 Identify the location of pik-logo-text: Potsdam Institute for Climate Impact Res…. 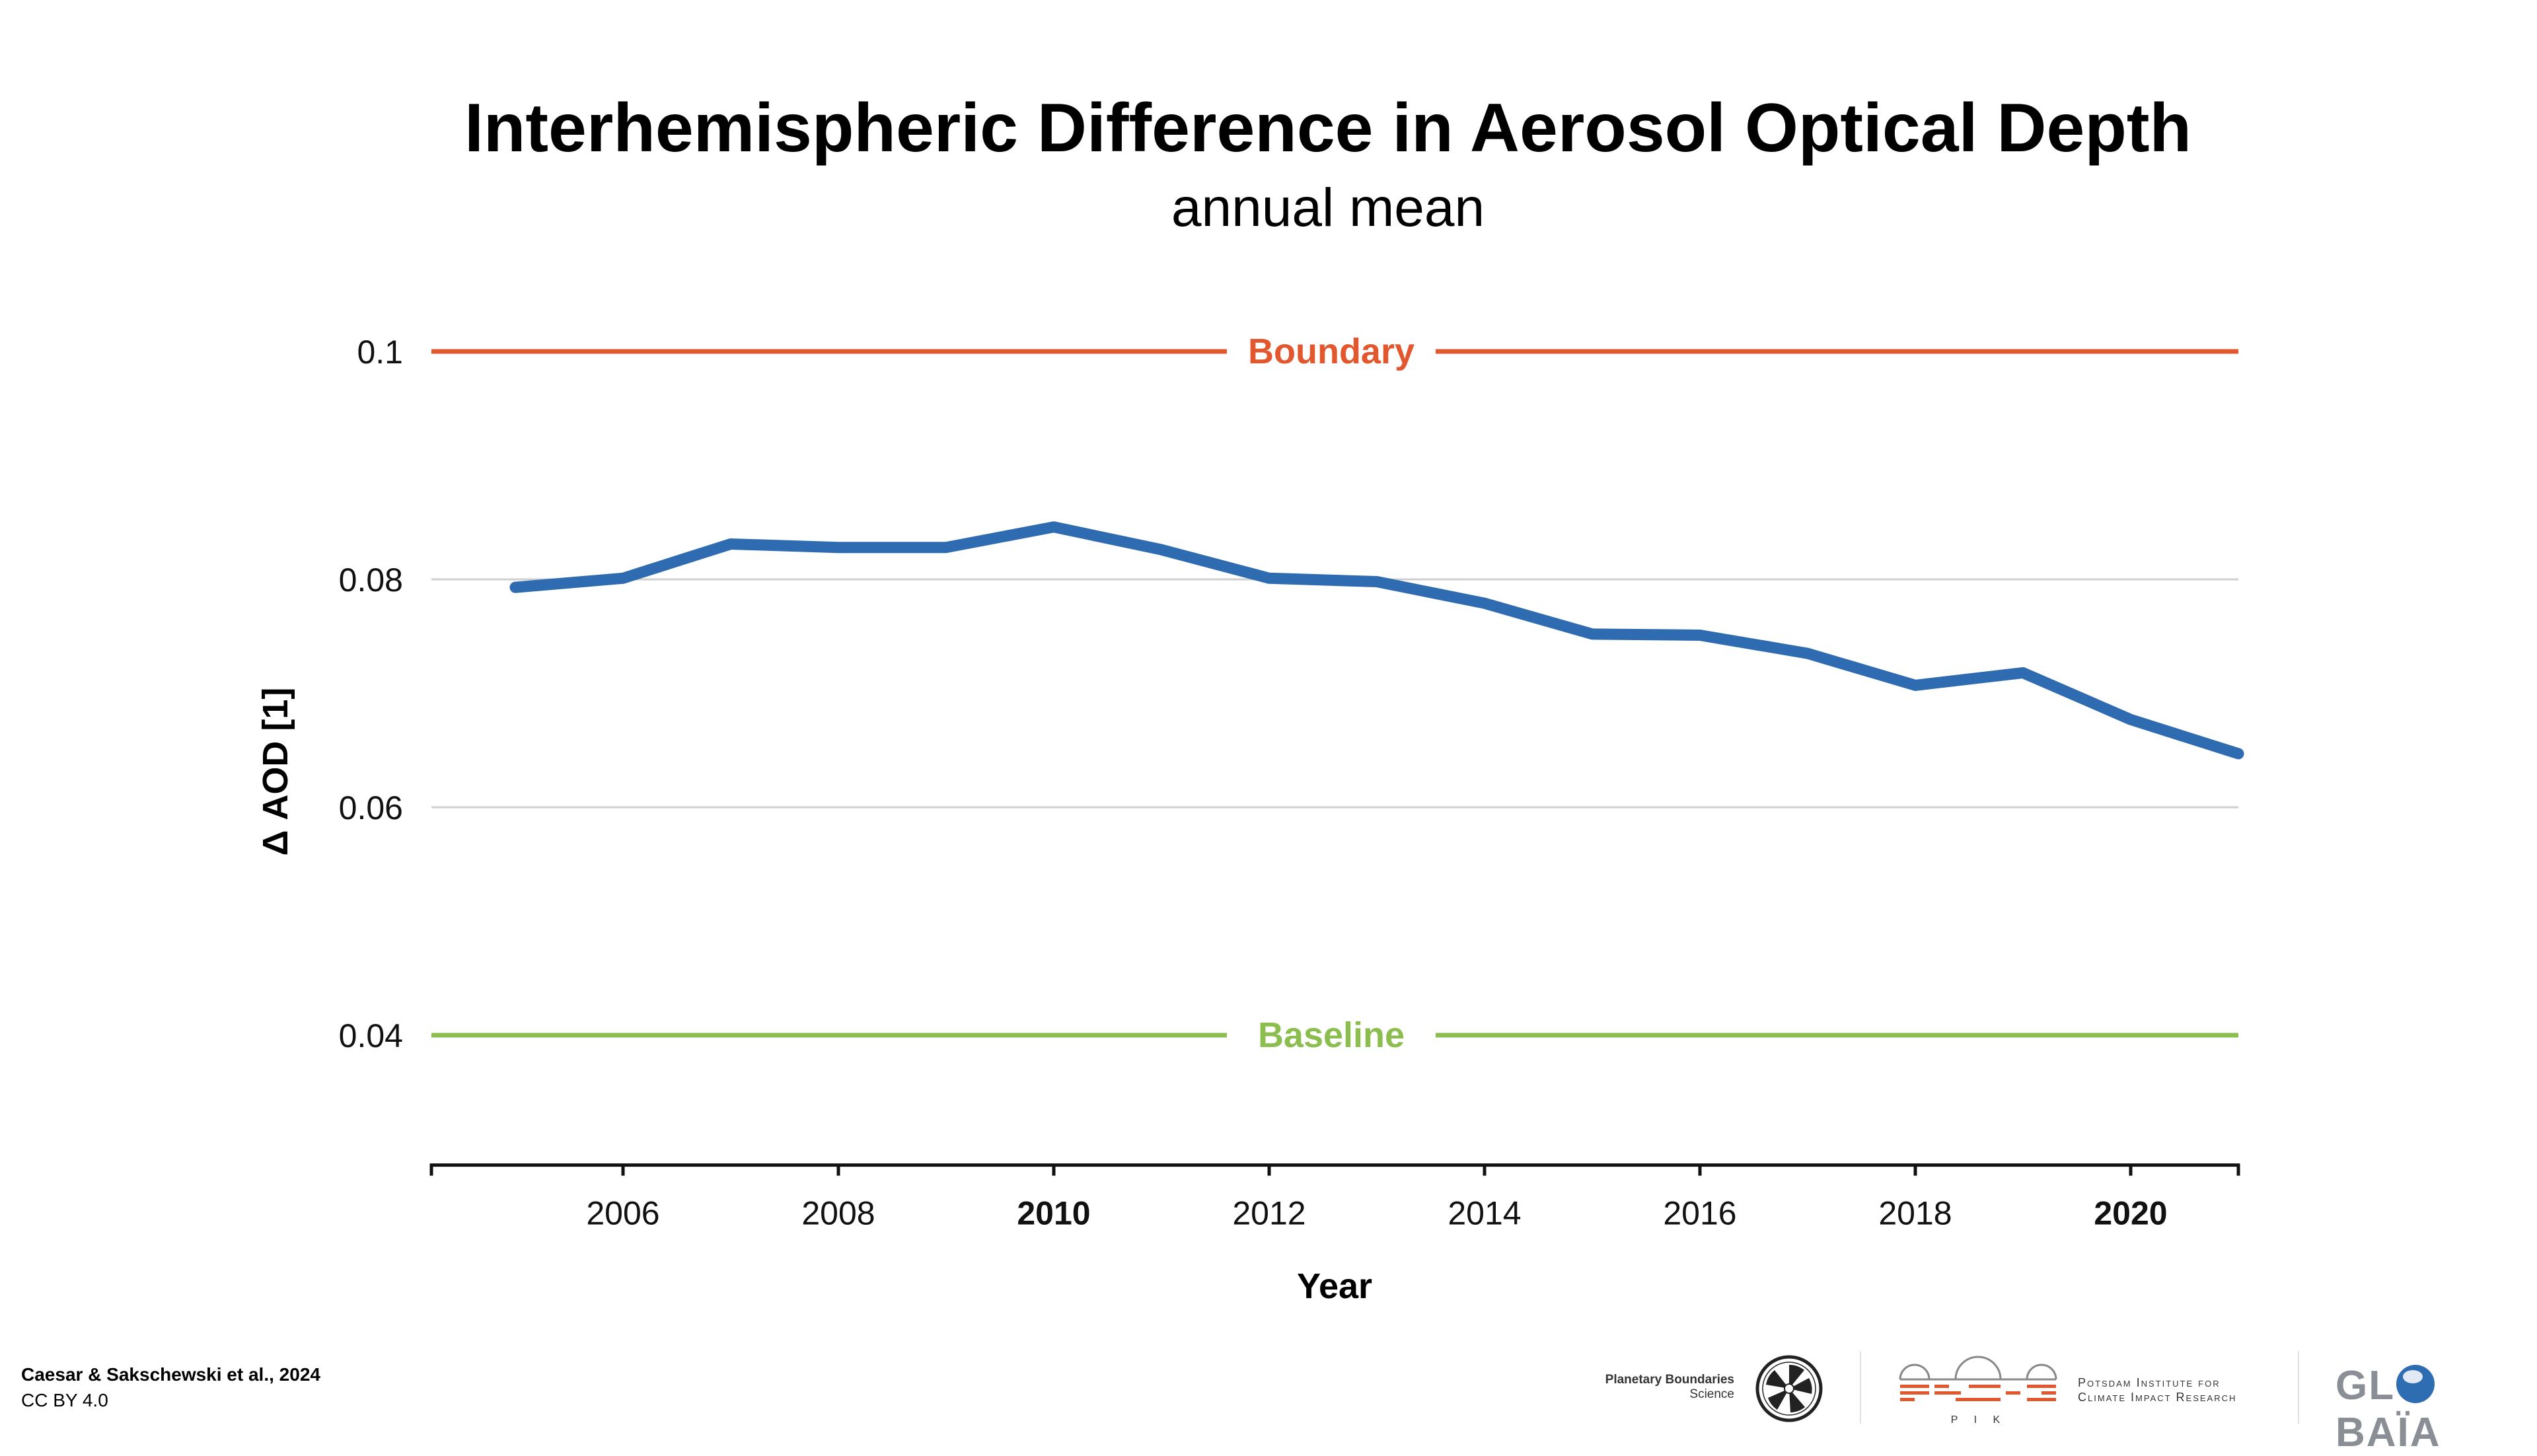
(2157, 1390).